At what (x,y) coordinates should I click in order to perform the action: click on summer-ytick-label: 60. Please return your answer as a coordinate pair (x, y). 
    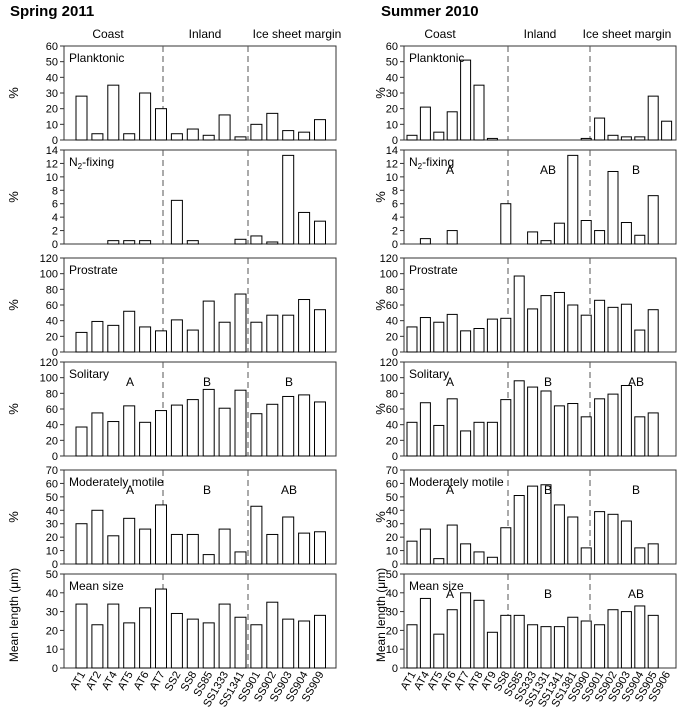
    Looking at the image, I should click on (392, 306).